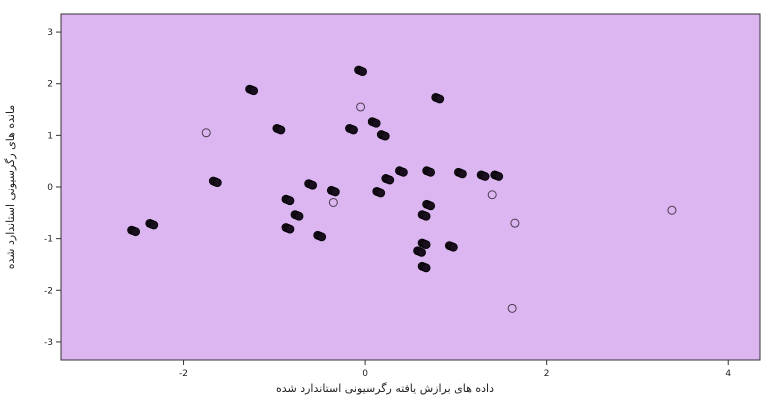  What do you see at coordinates (183, 374) in the screenshot?
I see `x-tick-label: -2` at bounding box center [183, 374].